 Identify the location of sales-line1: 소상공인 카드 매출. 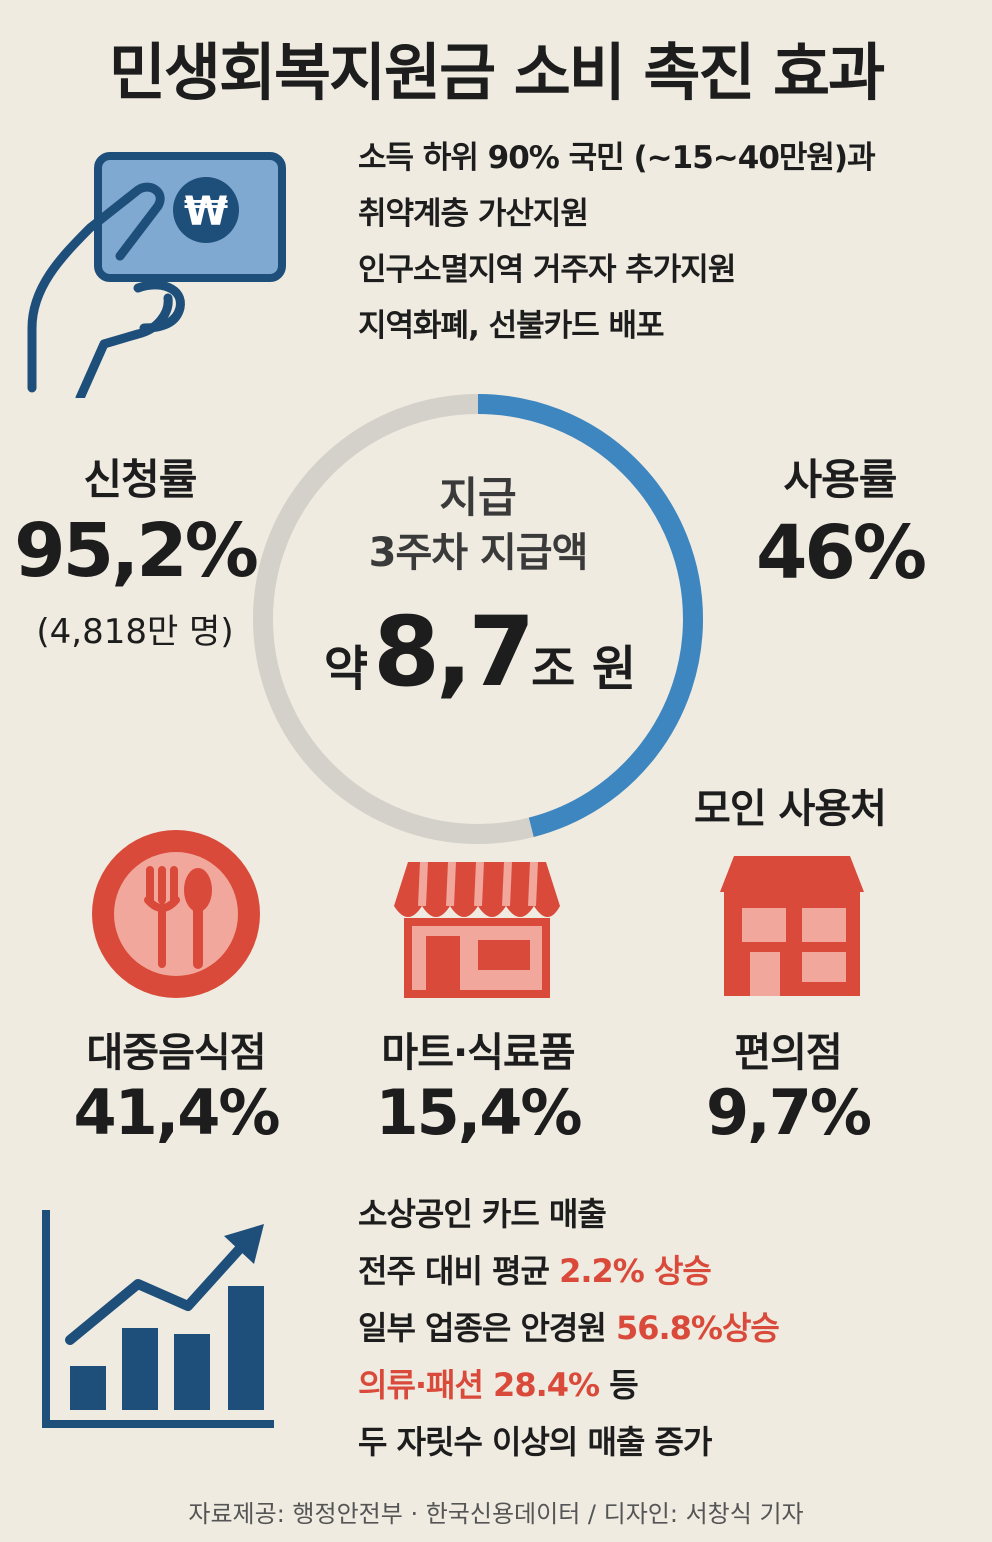
(482, 1214).